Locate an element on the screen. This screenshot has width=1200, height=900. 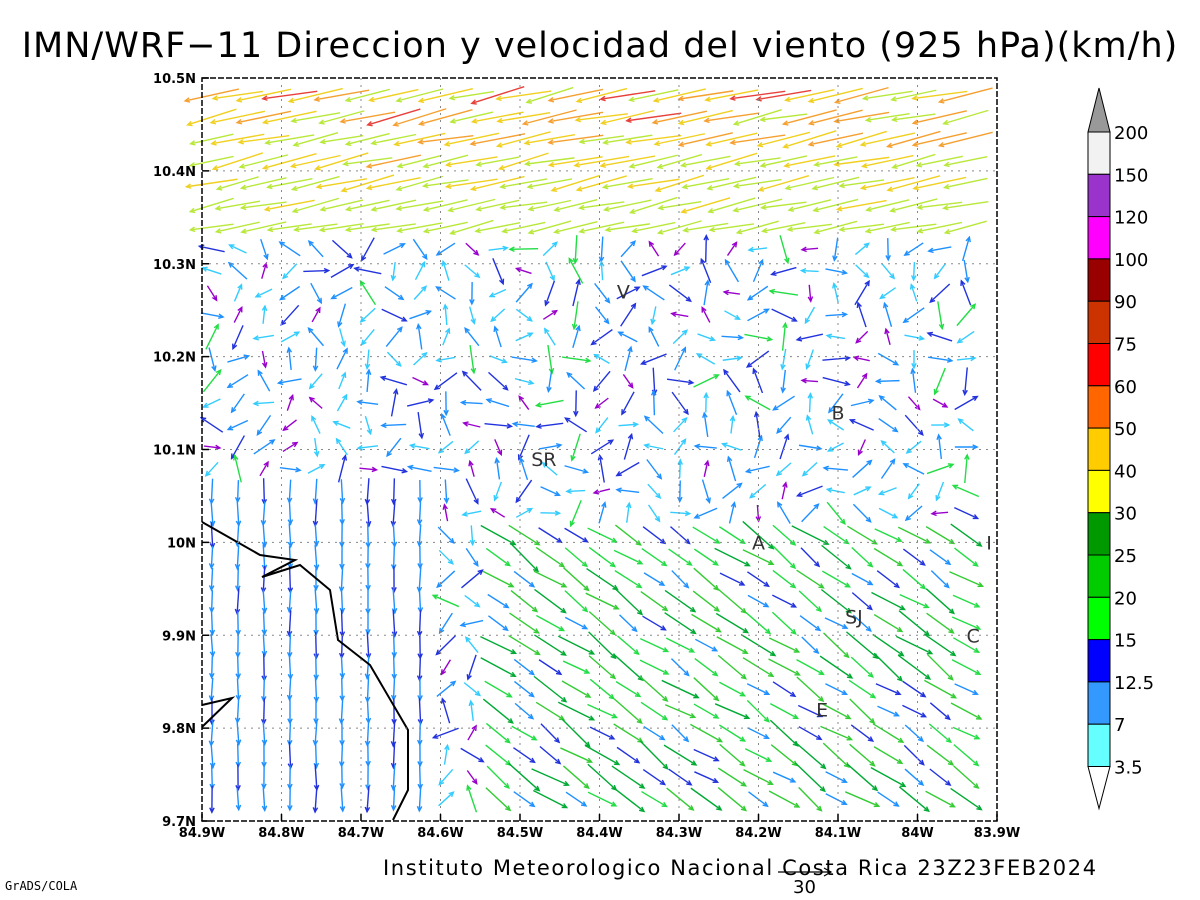
lat-tick-label: 10.5N is located at coordinates (174, 79).